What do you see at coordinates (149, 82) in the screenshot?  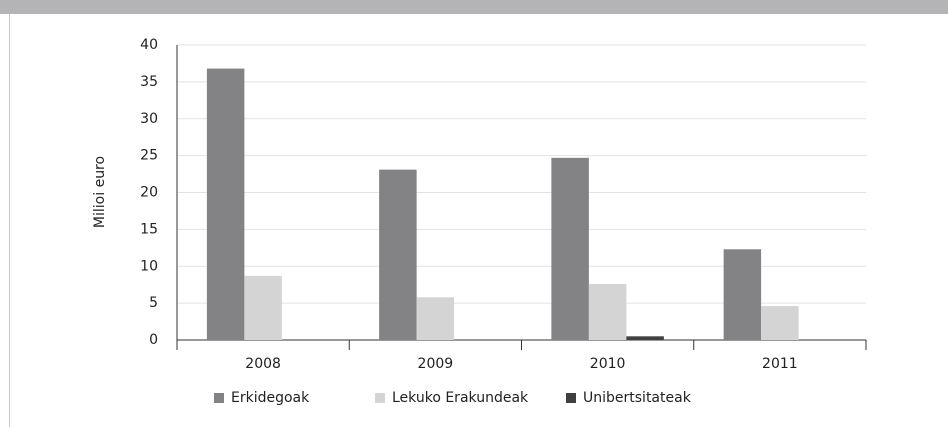 I see `y-tick-label: 35` at bounding box center [149, 82].